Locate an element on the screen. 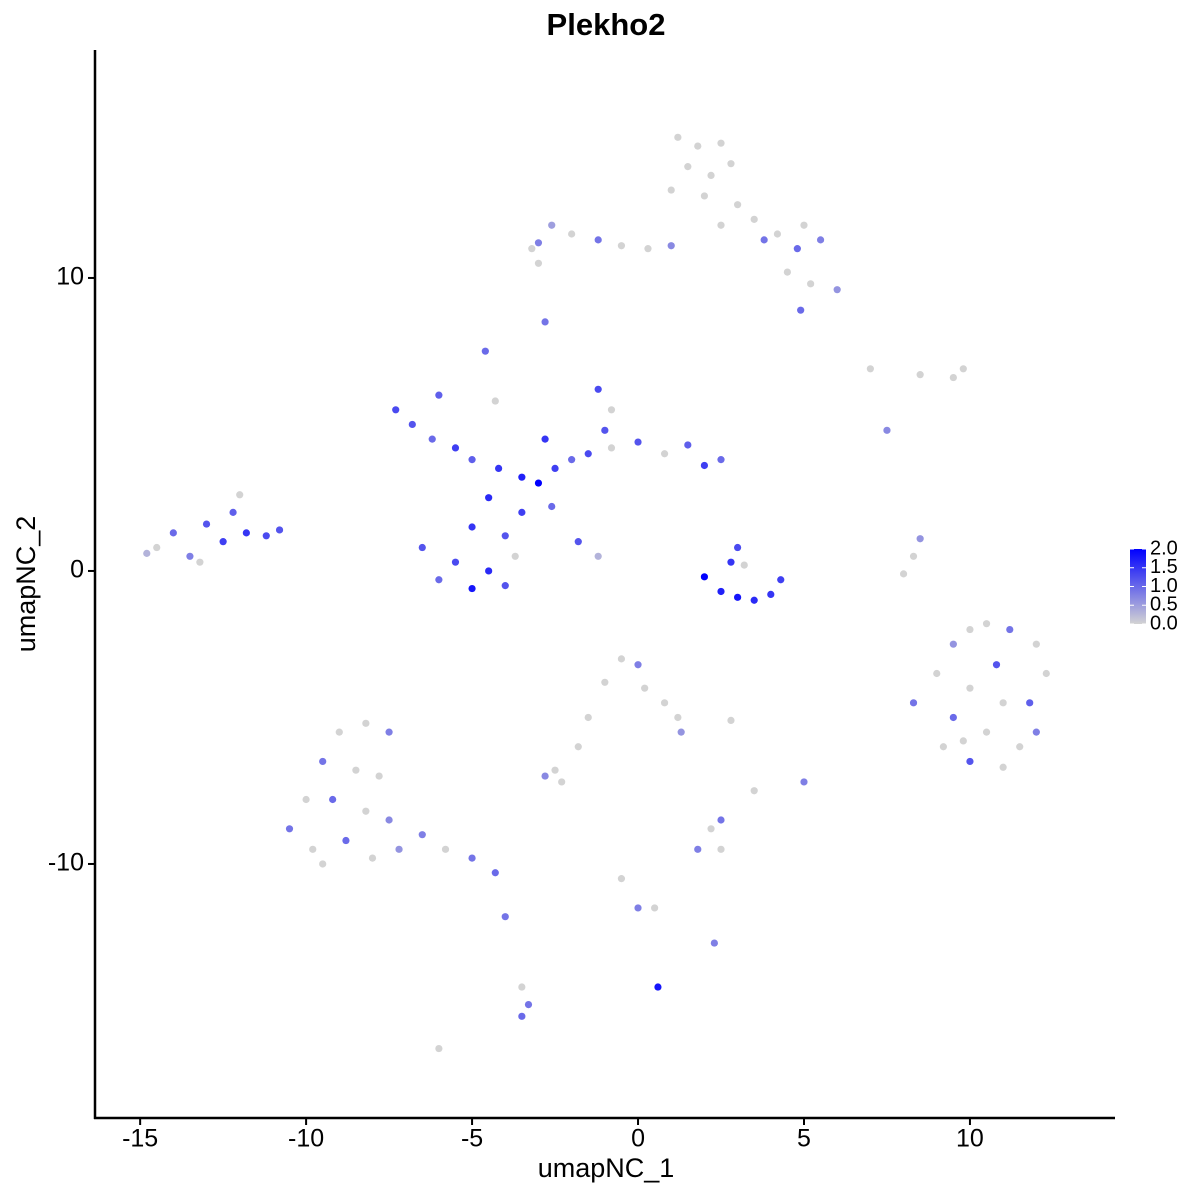  colorbar-tick-label: 1.0 is located at coordinates (1164, 586).